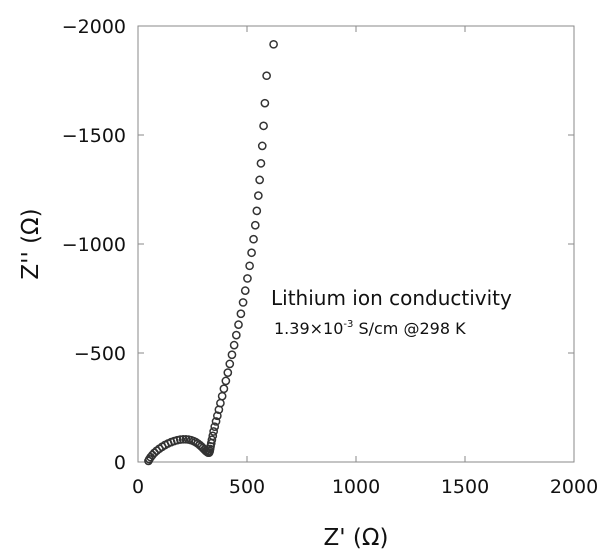  Describe the element at coordinates (120, 463) in the screenshot. I see `y-tick-label: 0` at that location.